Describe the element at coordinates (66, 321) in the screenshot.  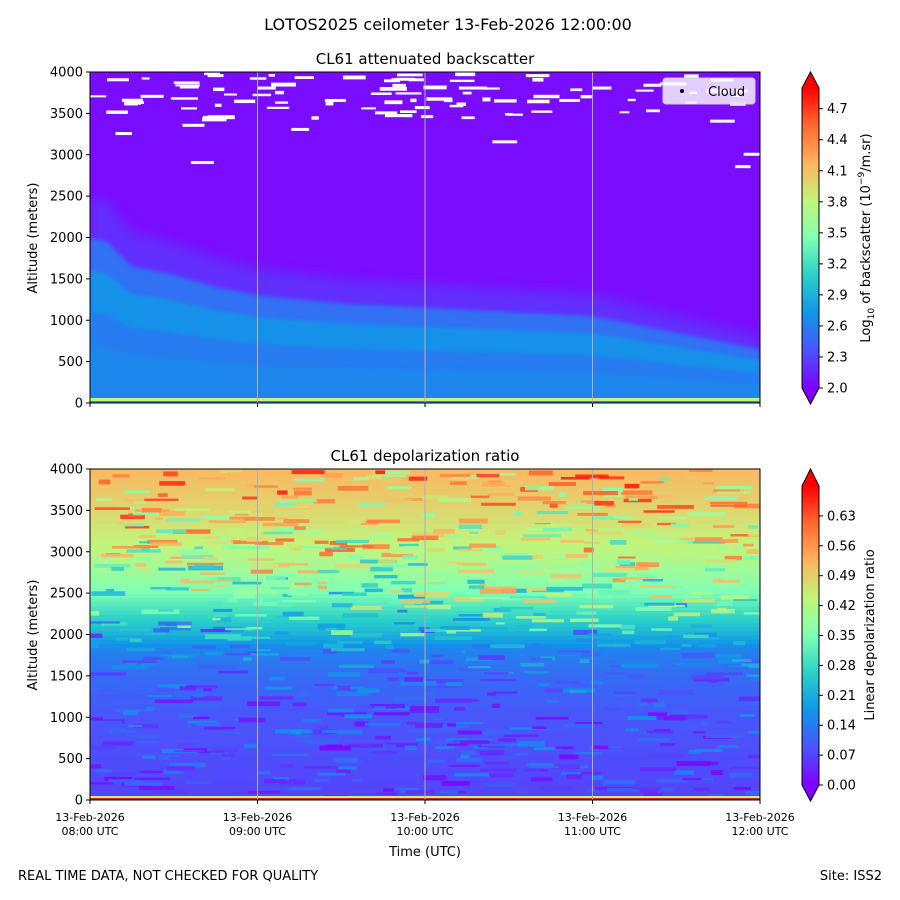
I see `y-tick-label: 1000` at that location.